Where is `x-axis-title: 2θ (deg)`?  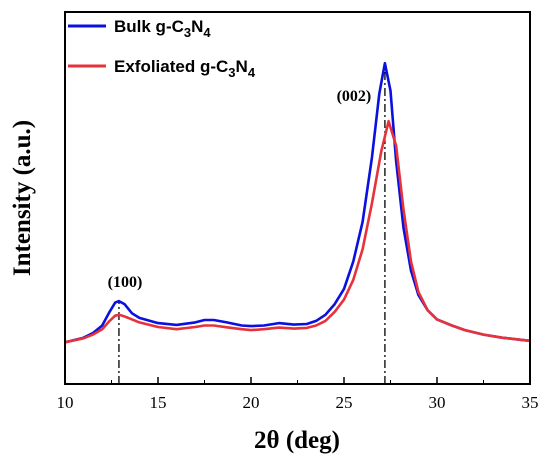 x-axis-title: 2θ (deg) is located at coordinates (297, 440).